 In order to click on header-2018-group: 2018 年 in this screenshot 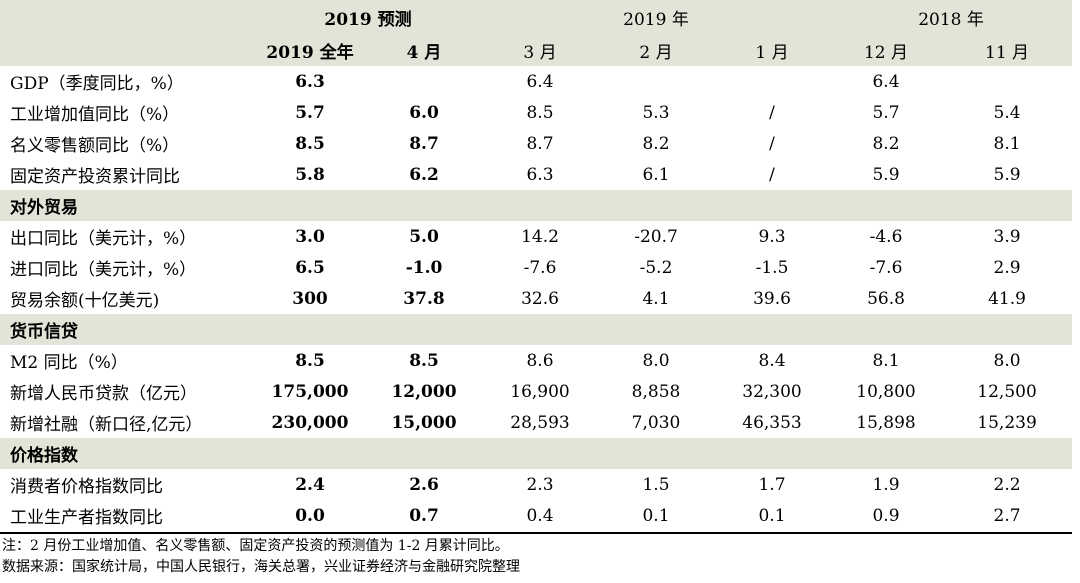, I will do `click(951, 17)`.